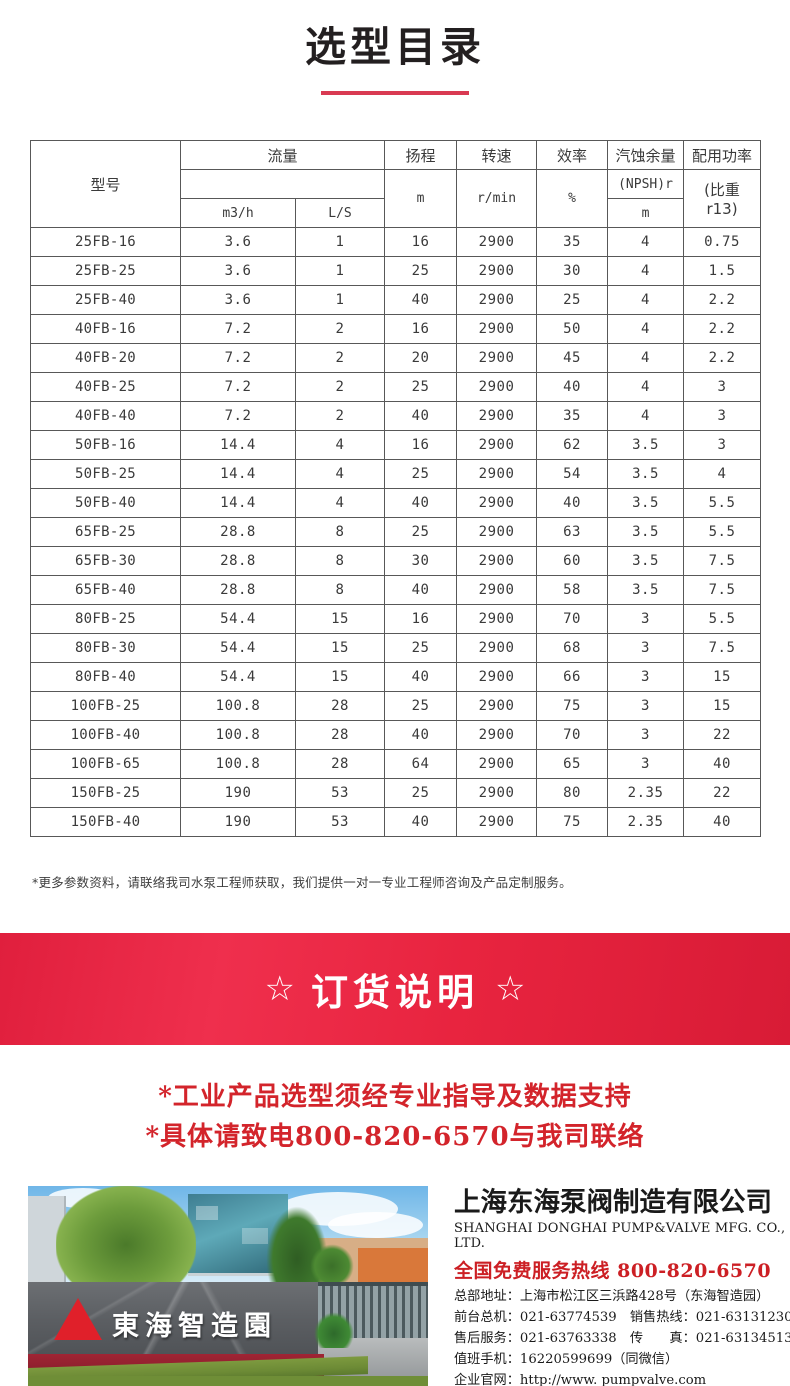  What do you see at coordinates (421, 503) in the screenshot?
I see `cell-head: 40` at bounding box center [421, 503].